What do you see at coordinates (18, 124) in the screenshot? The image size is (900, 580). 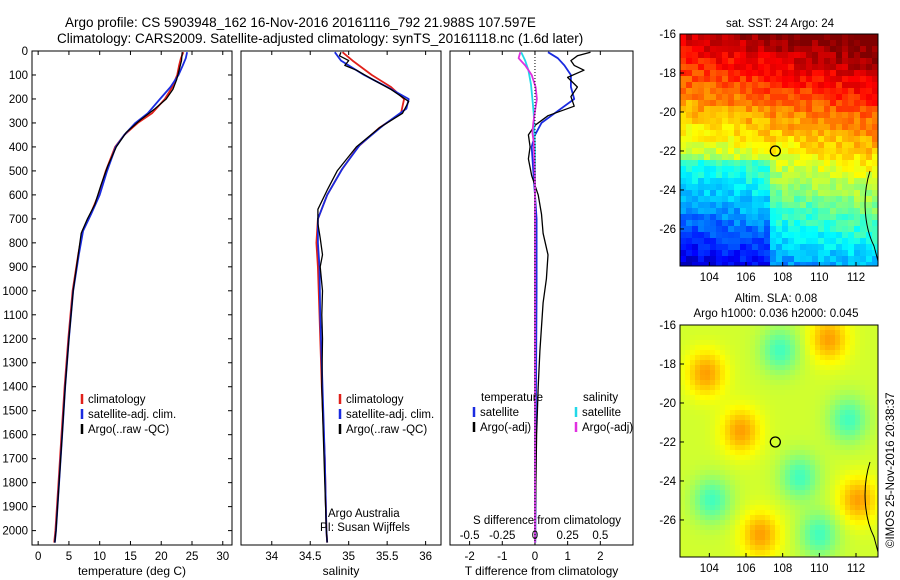 I see `y-tick-label: 300` at bounding box center [18, 124].